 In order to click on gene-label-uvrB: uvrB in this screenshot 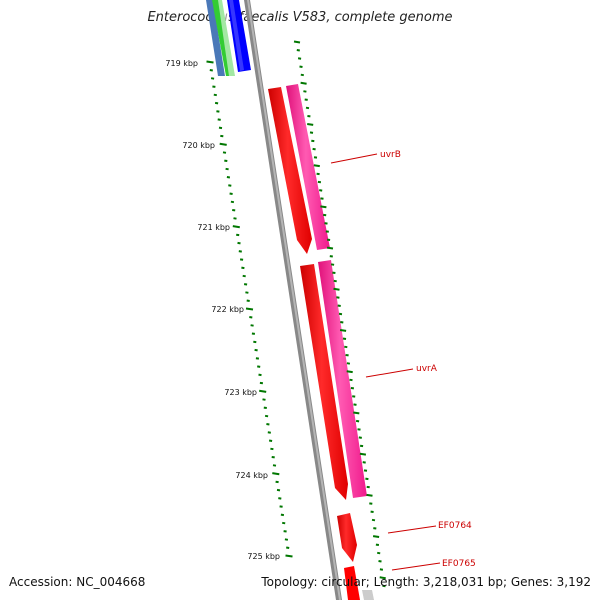, I will do `click(390, 155)`.